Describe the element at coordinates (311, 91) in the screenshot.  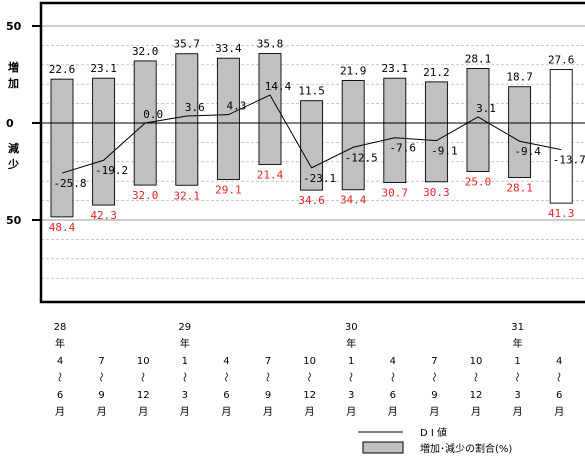
I see `increase-label: 11.5` at that location.